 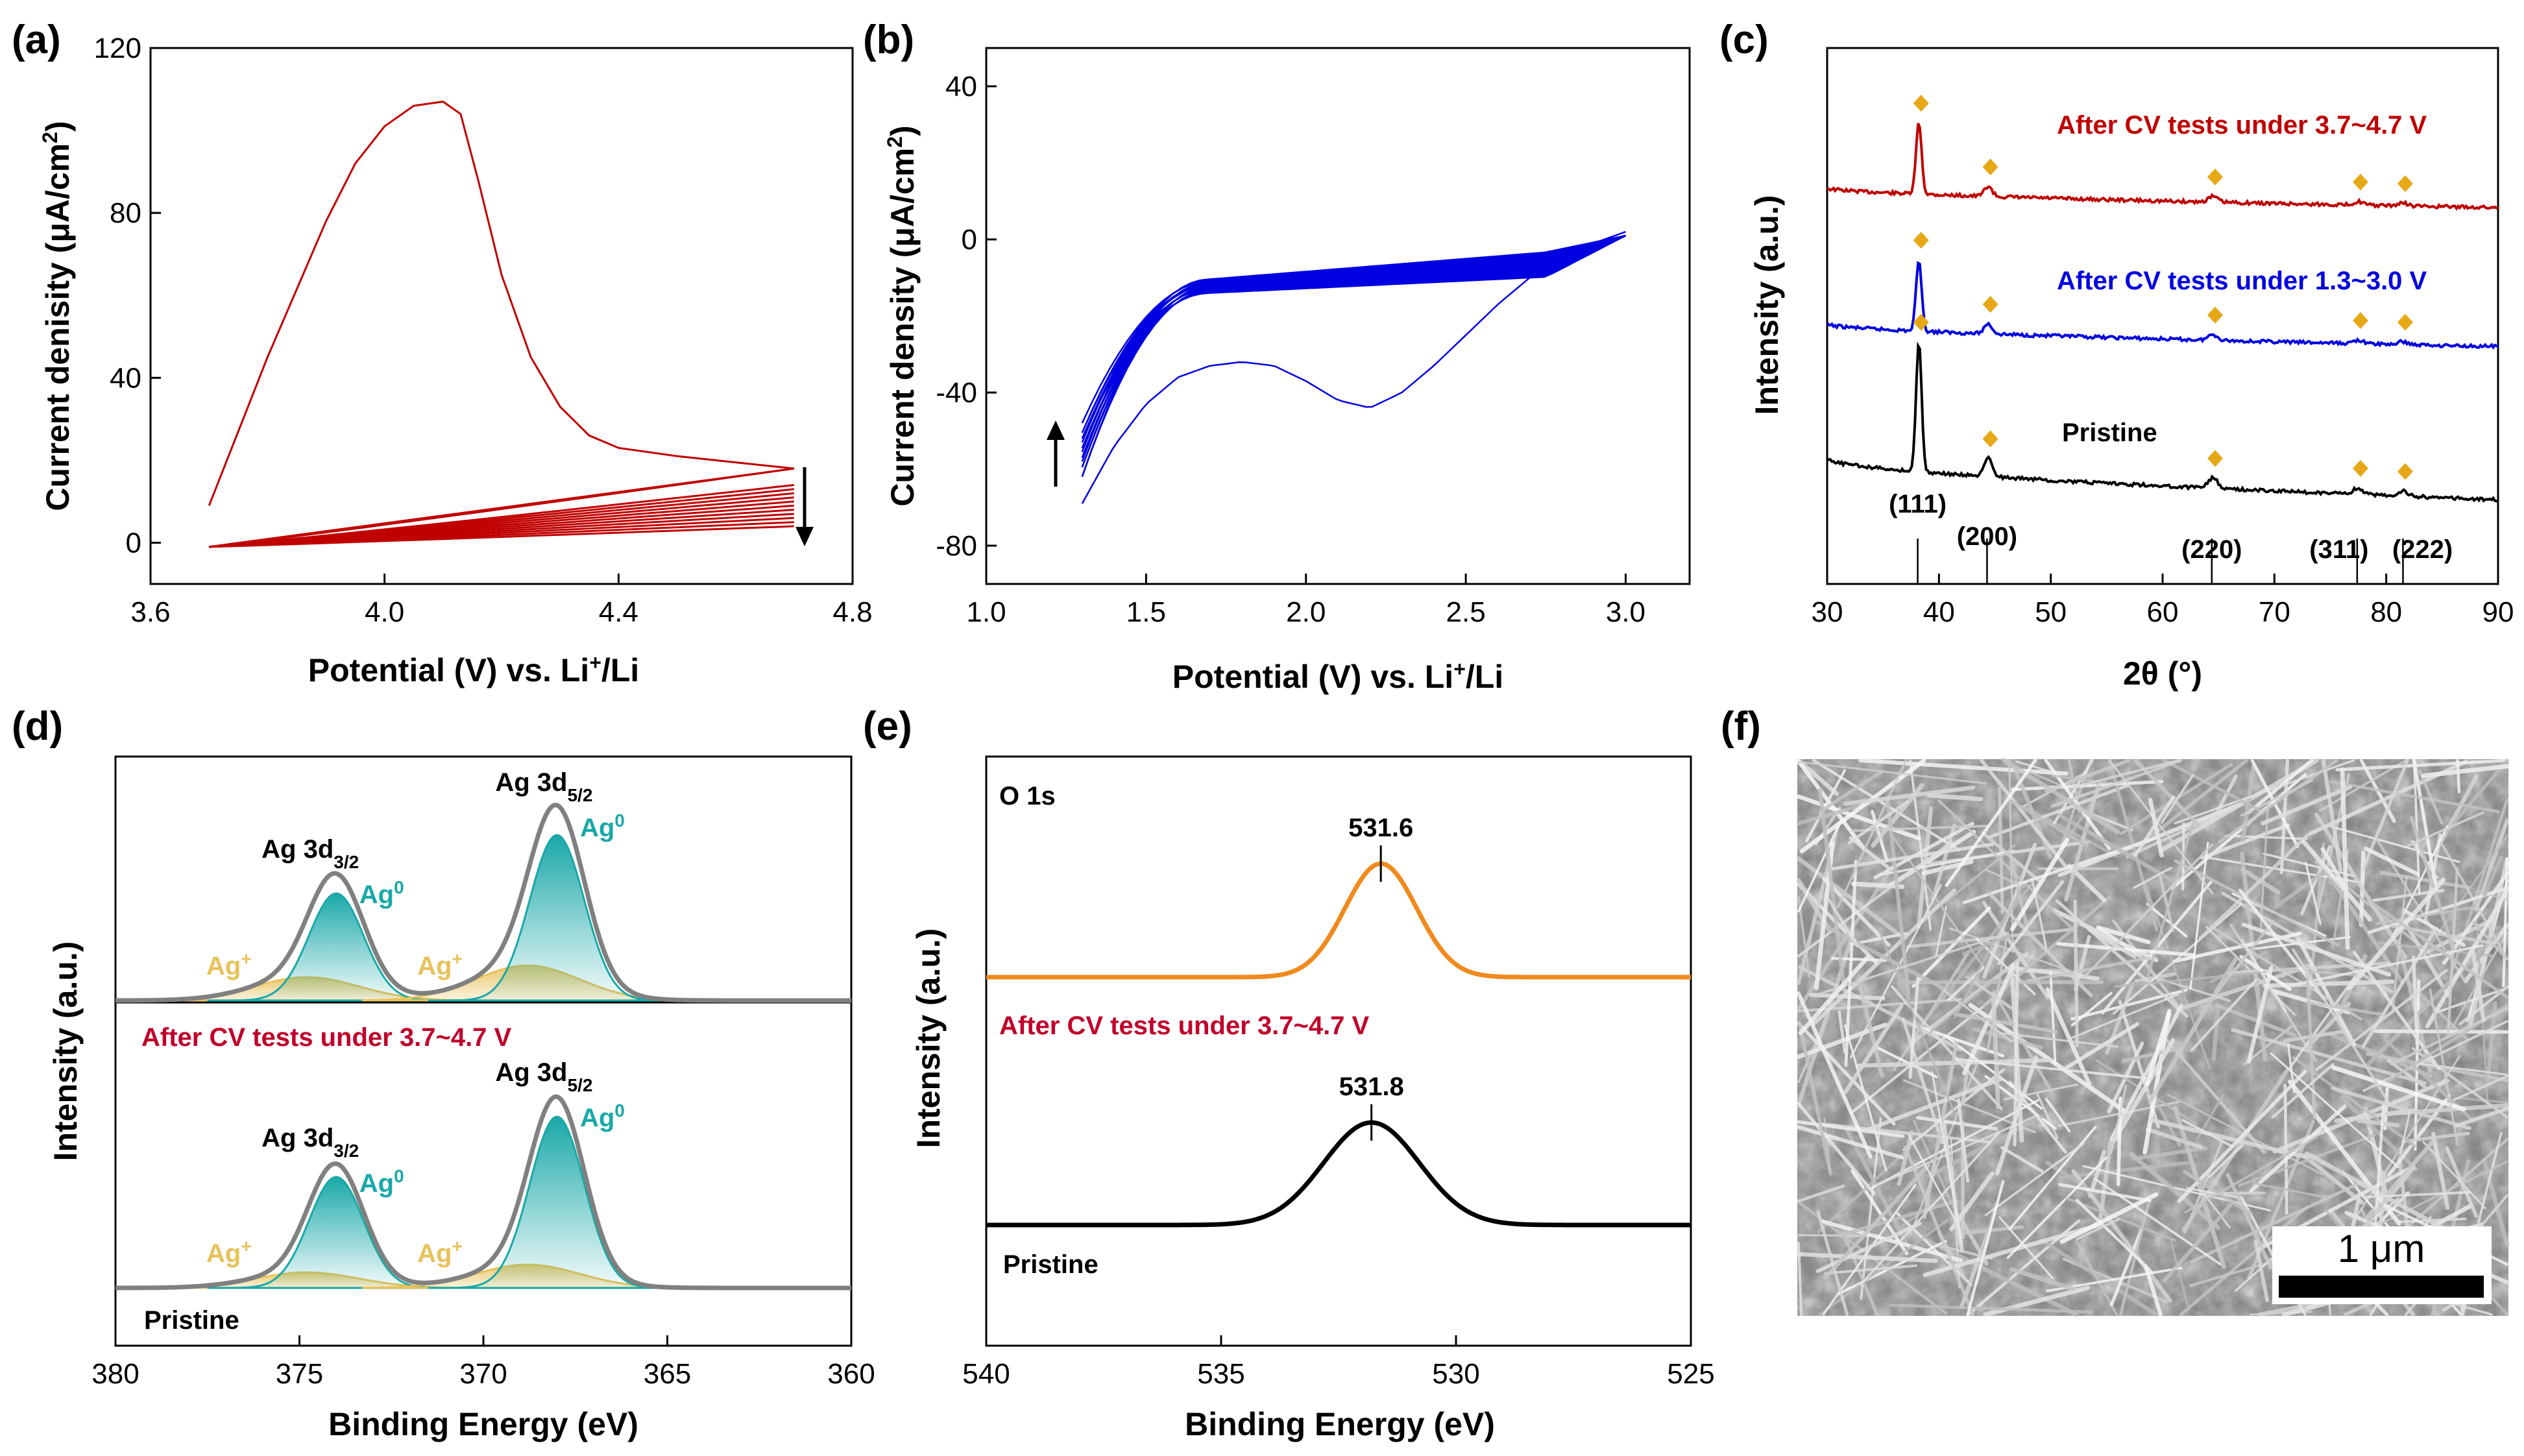 I want to click on condition-label-d: After CV tests under 3.7~4.7 V, so click(x=326, y=1037).